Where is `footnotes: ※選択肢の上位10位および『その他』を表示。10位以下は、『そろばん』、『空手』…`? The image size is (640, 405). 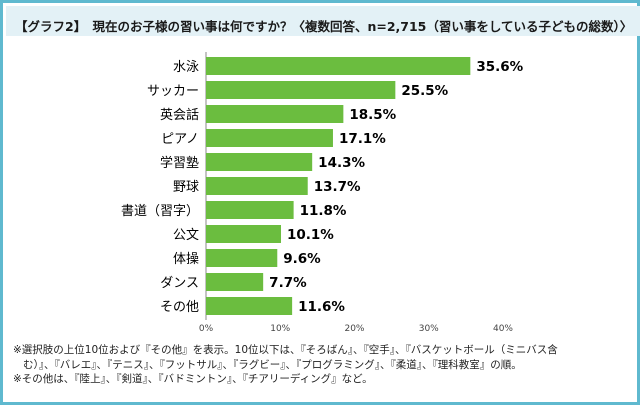
footnotes: ※選択肢の上位10位および『その他』を表示。10位以下は、『そろばん』、『空手』… is located at coordinates (319, 365).